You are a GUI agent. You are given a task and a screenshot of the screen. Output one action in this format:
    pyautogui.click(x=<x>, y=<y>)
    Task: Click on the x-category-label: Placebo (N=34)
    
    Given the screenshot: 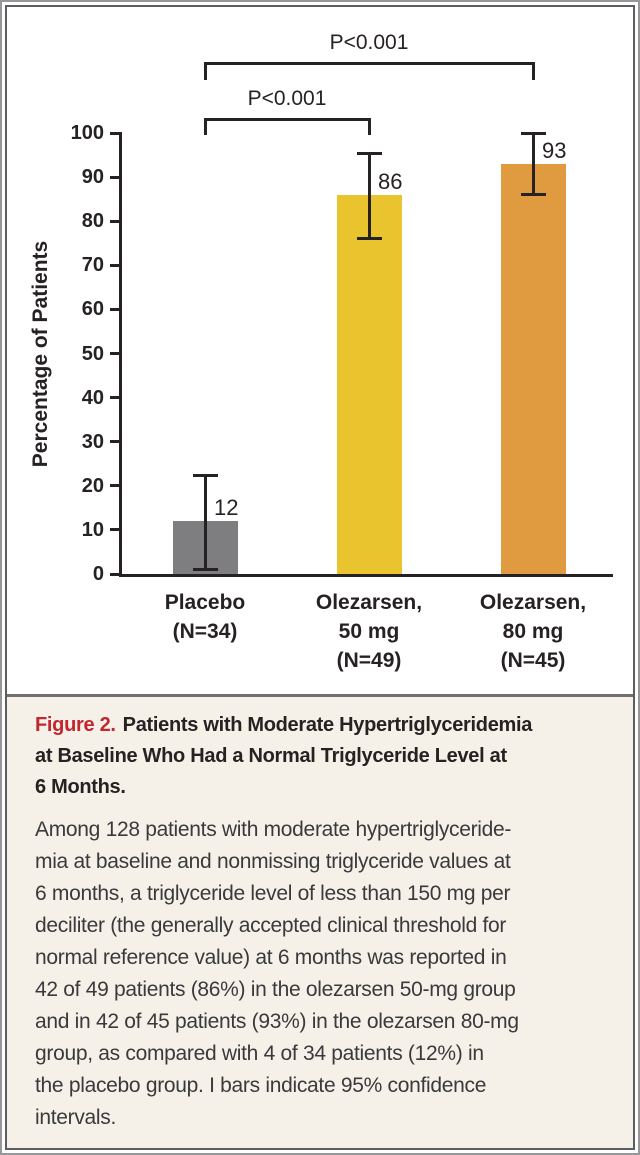 What is the action you would take?
    pyautogui.click(x=205, y=617)
    